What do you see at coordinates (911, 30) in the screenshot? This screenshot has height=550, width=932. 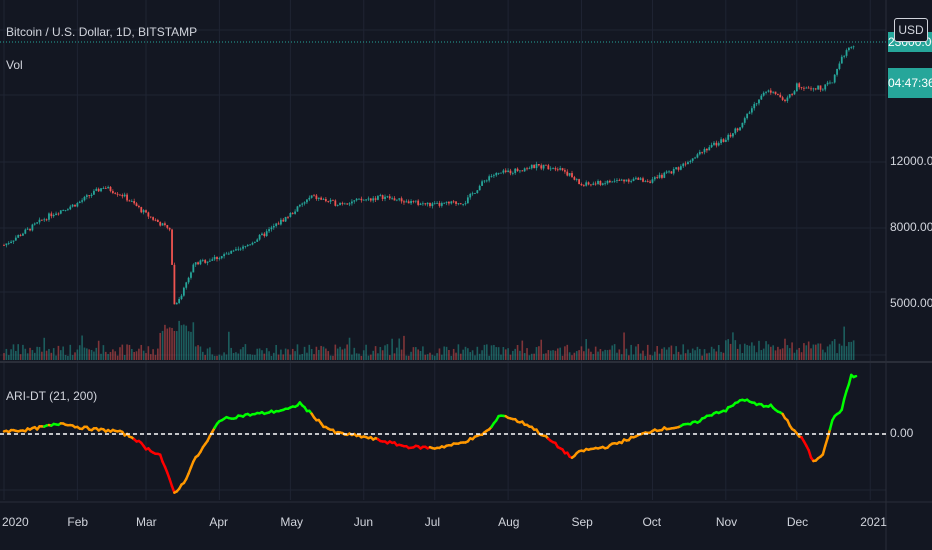 I see `currency-button: USD` at bounding box center [911, 30].